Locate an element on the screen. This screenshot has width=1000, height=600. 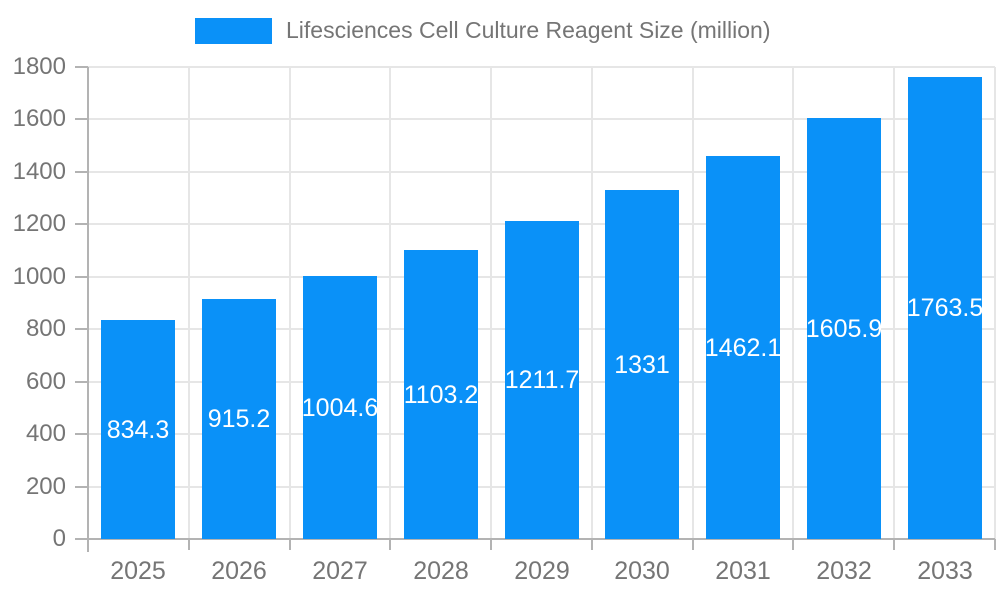
bar-2030 is located at coordinates (642, 364).